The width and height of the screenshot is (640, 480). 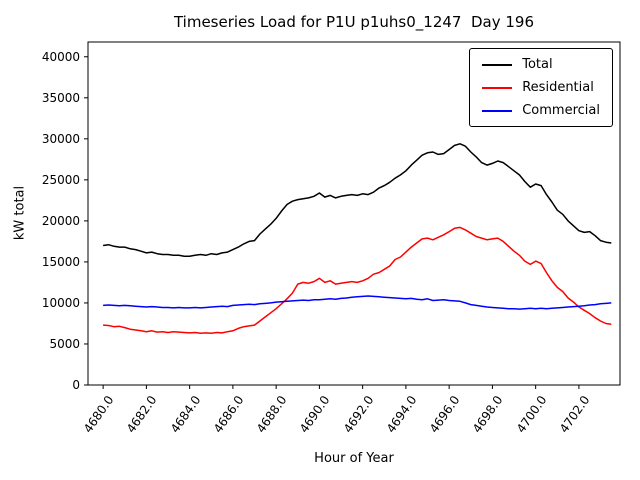 What do you see at coordinates (354, 458) in the screenshot?
I see `x-axis-label: Hour of Year` at bounding box center [354, 458].